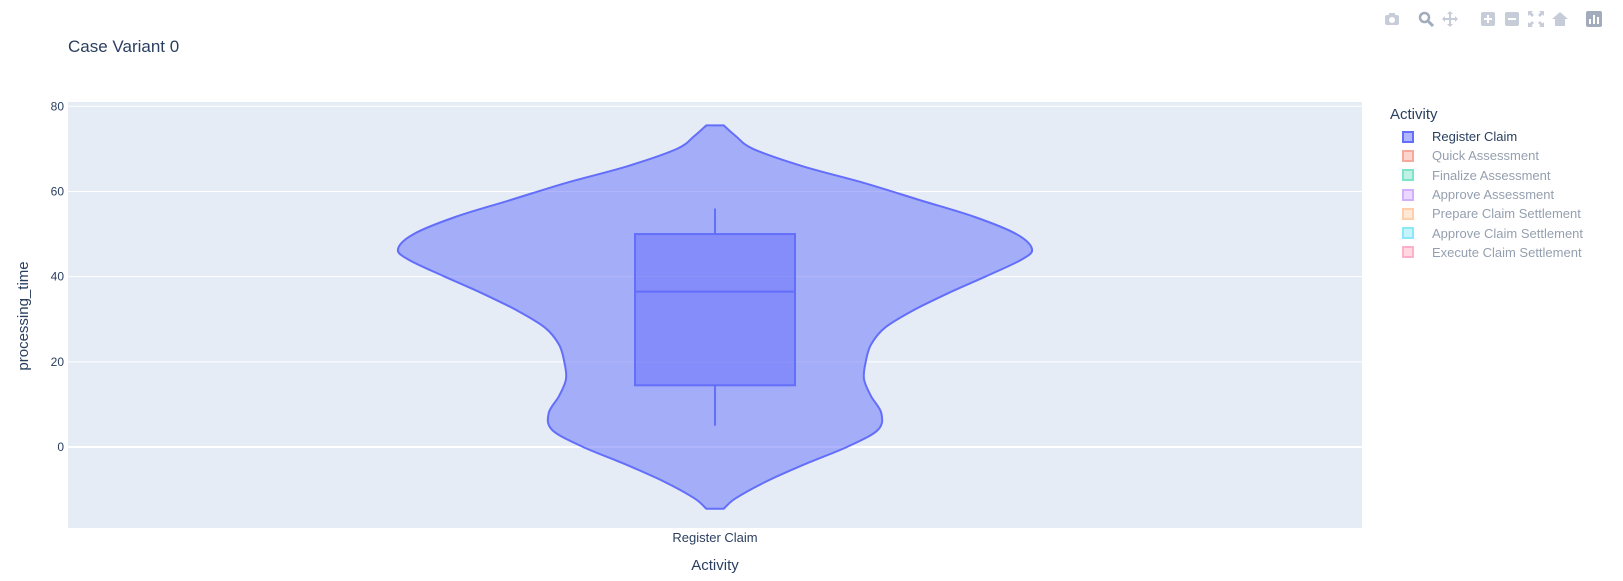  I want to click on legend-item: Approve Assessment, so click(1492, 194).